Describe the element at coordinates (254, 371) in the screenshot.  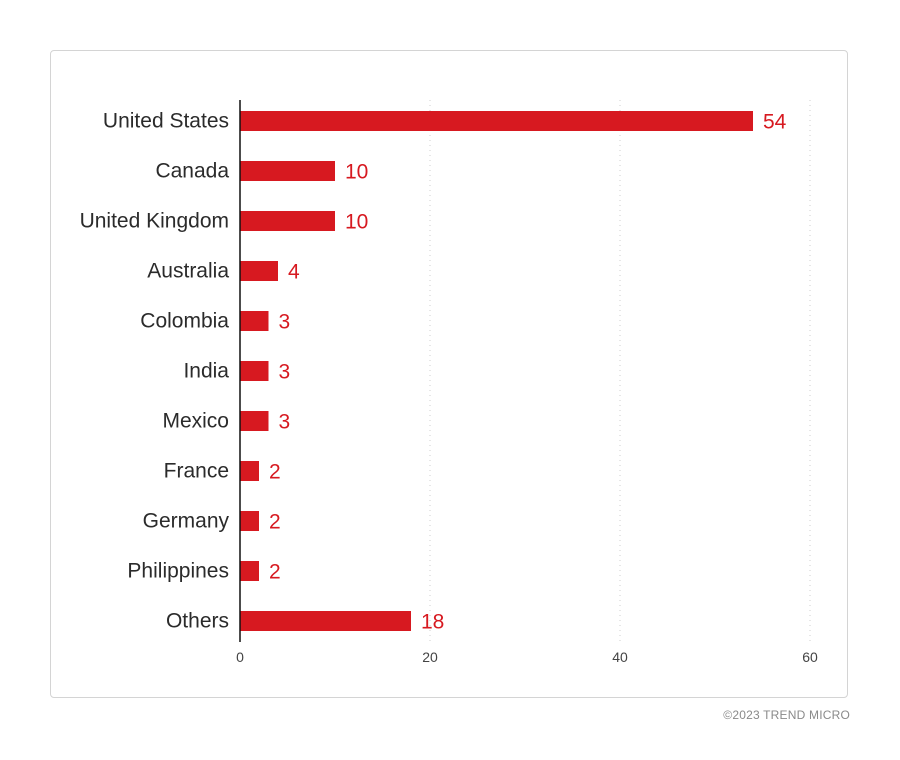
I see `bar-india` at that location.